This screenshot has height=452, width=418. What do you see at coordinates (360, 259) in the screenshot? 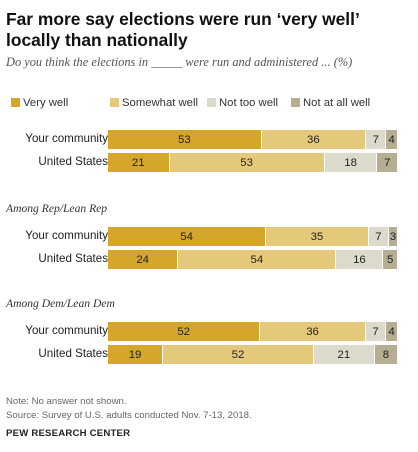
I see `bar-segment: 16` at bounding box center [360, 259].